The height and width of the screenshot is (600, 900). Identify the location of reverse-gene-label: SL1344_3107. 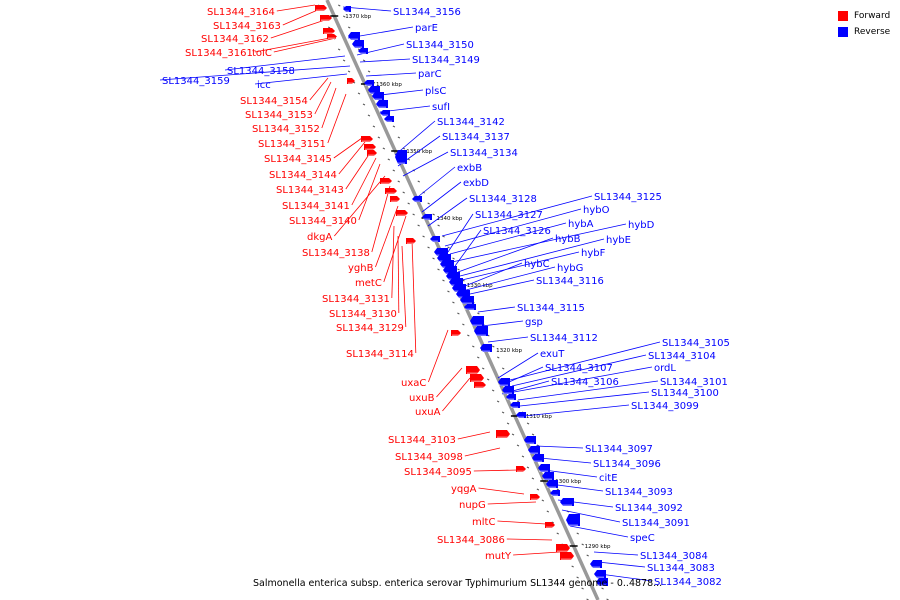
(579, 368).